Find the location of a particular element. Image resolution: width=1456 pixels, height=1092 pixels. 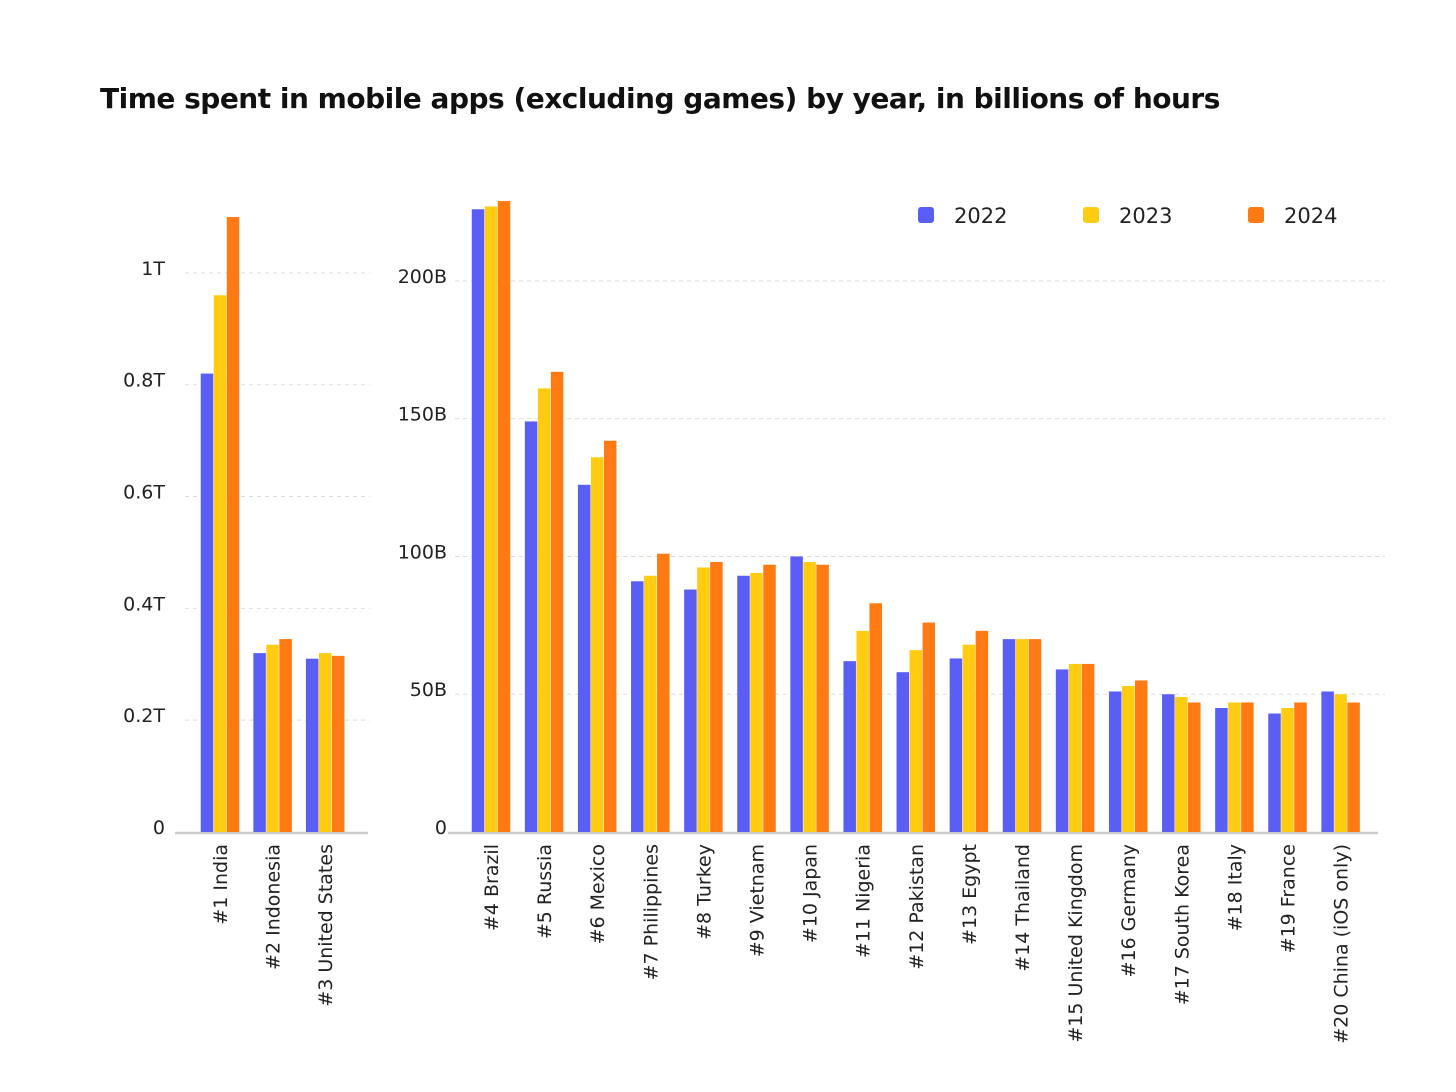

bar-2023-9-vietnam is located at coordinates (756, 702).